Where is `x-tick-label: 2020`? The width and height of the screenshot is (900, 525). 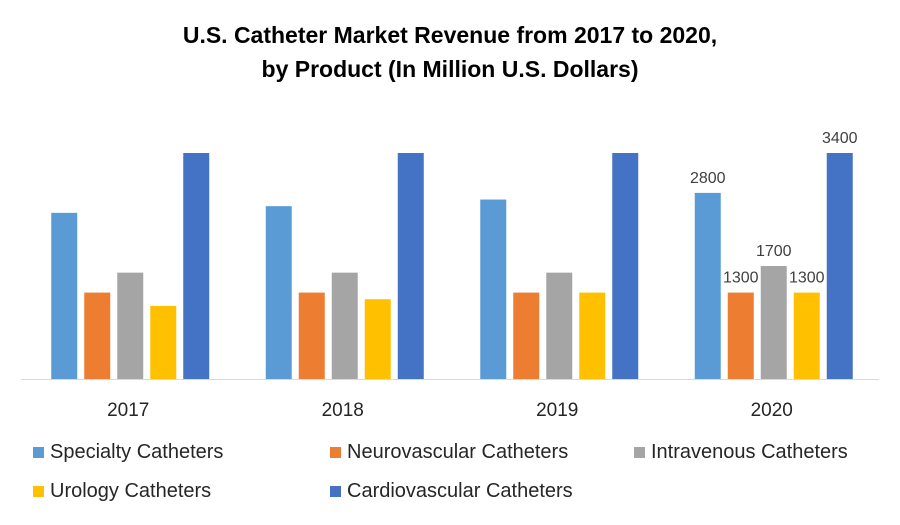 x-tick-label: 2020 is located at coordinates (772, 410).